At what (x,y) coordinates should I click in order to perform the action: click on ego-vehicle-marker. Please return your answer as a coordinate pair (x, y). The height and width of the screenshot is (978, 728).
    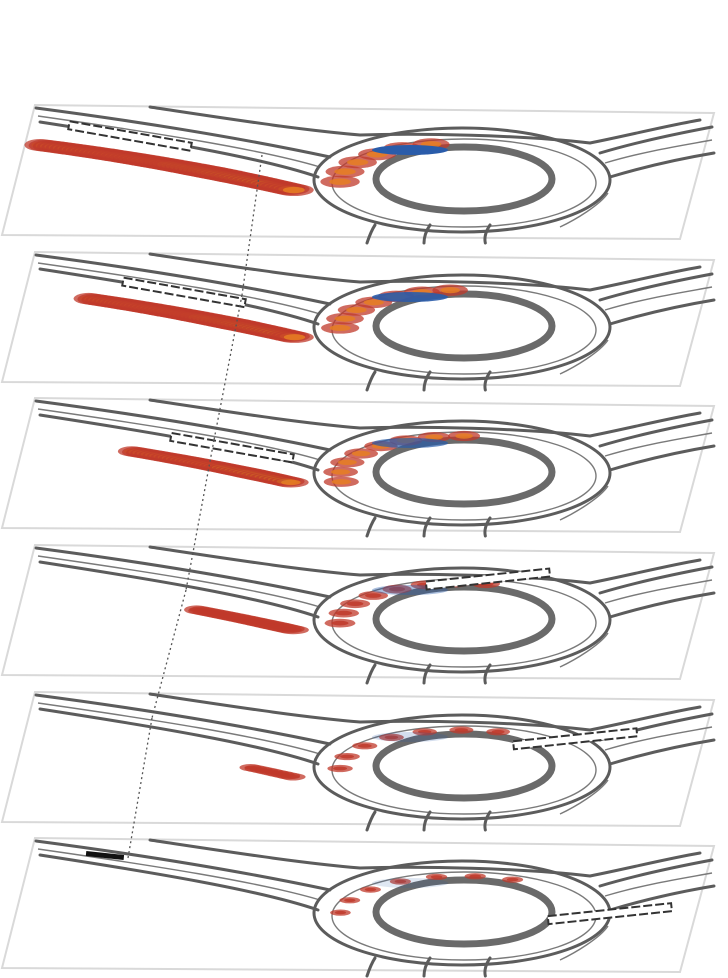
    Looking at the image, I should click on (105, 855).